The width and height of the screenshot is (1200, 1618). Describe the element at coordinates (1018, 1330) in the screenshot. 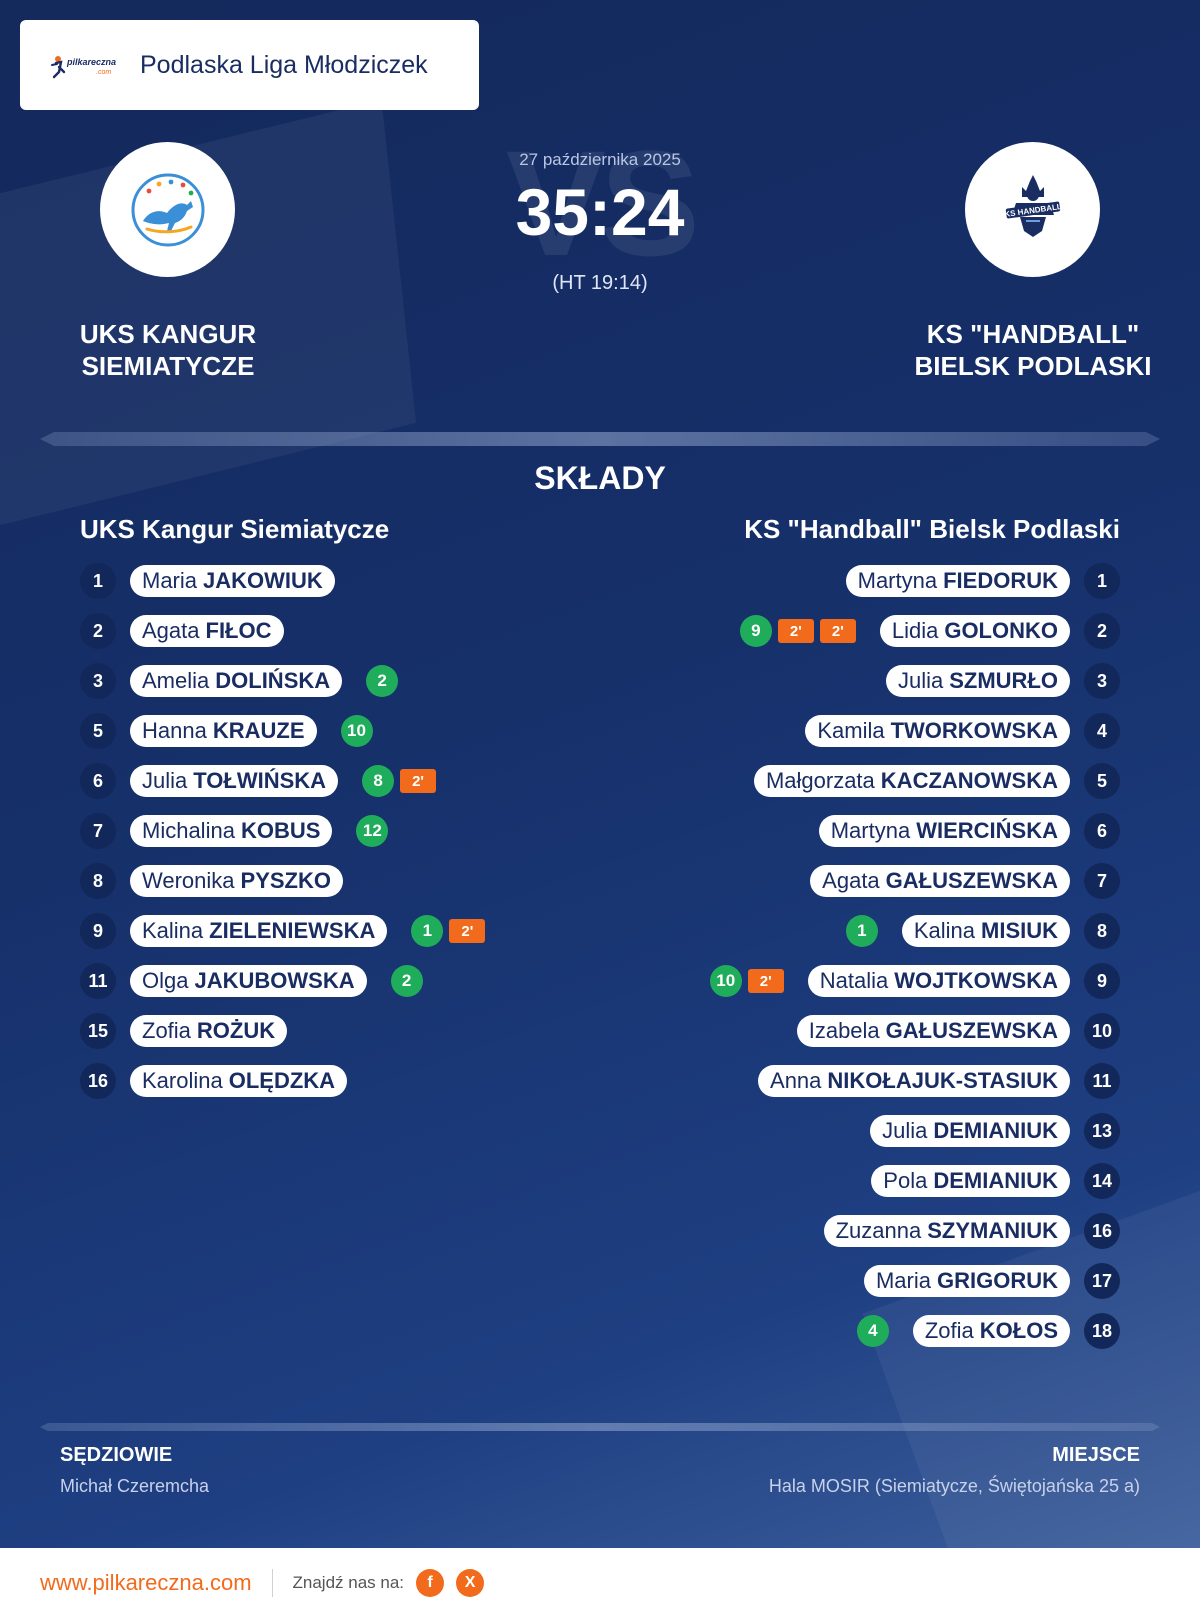

I see `player-last-name: KOŁOS` at that location.